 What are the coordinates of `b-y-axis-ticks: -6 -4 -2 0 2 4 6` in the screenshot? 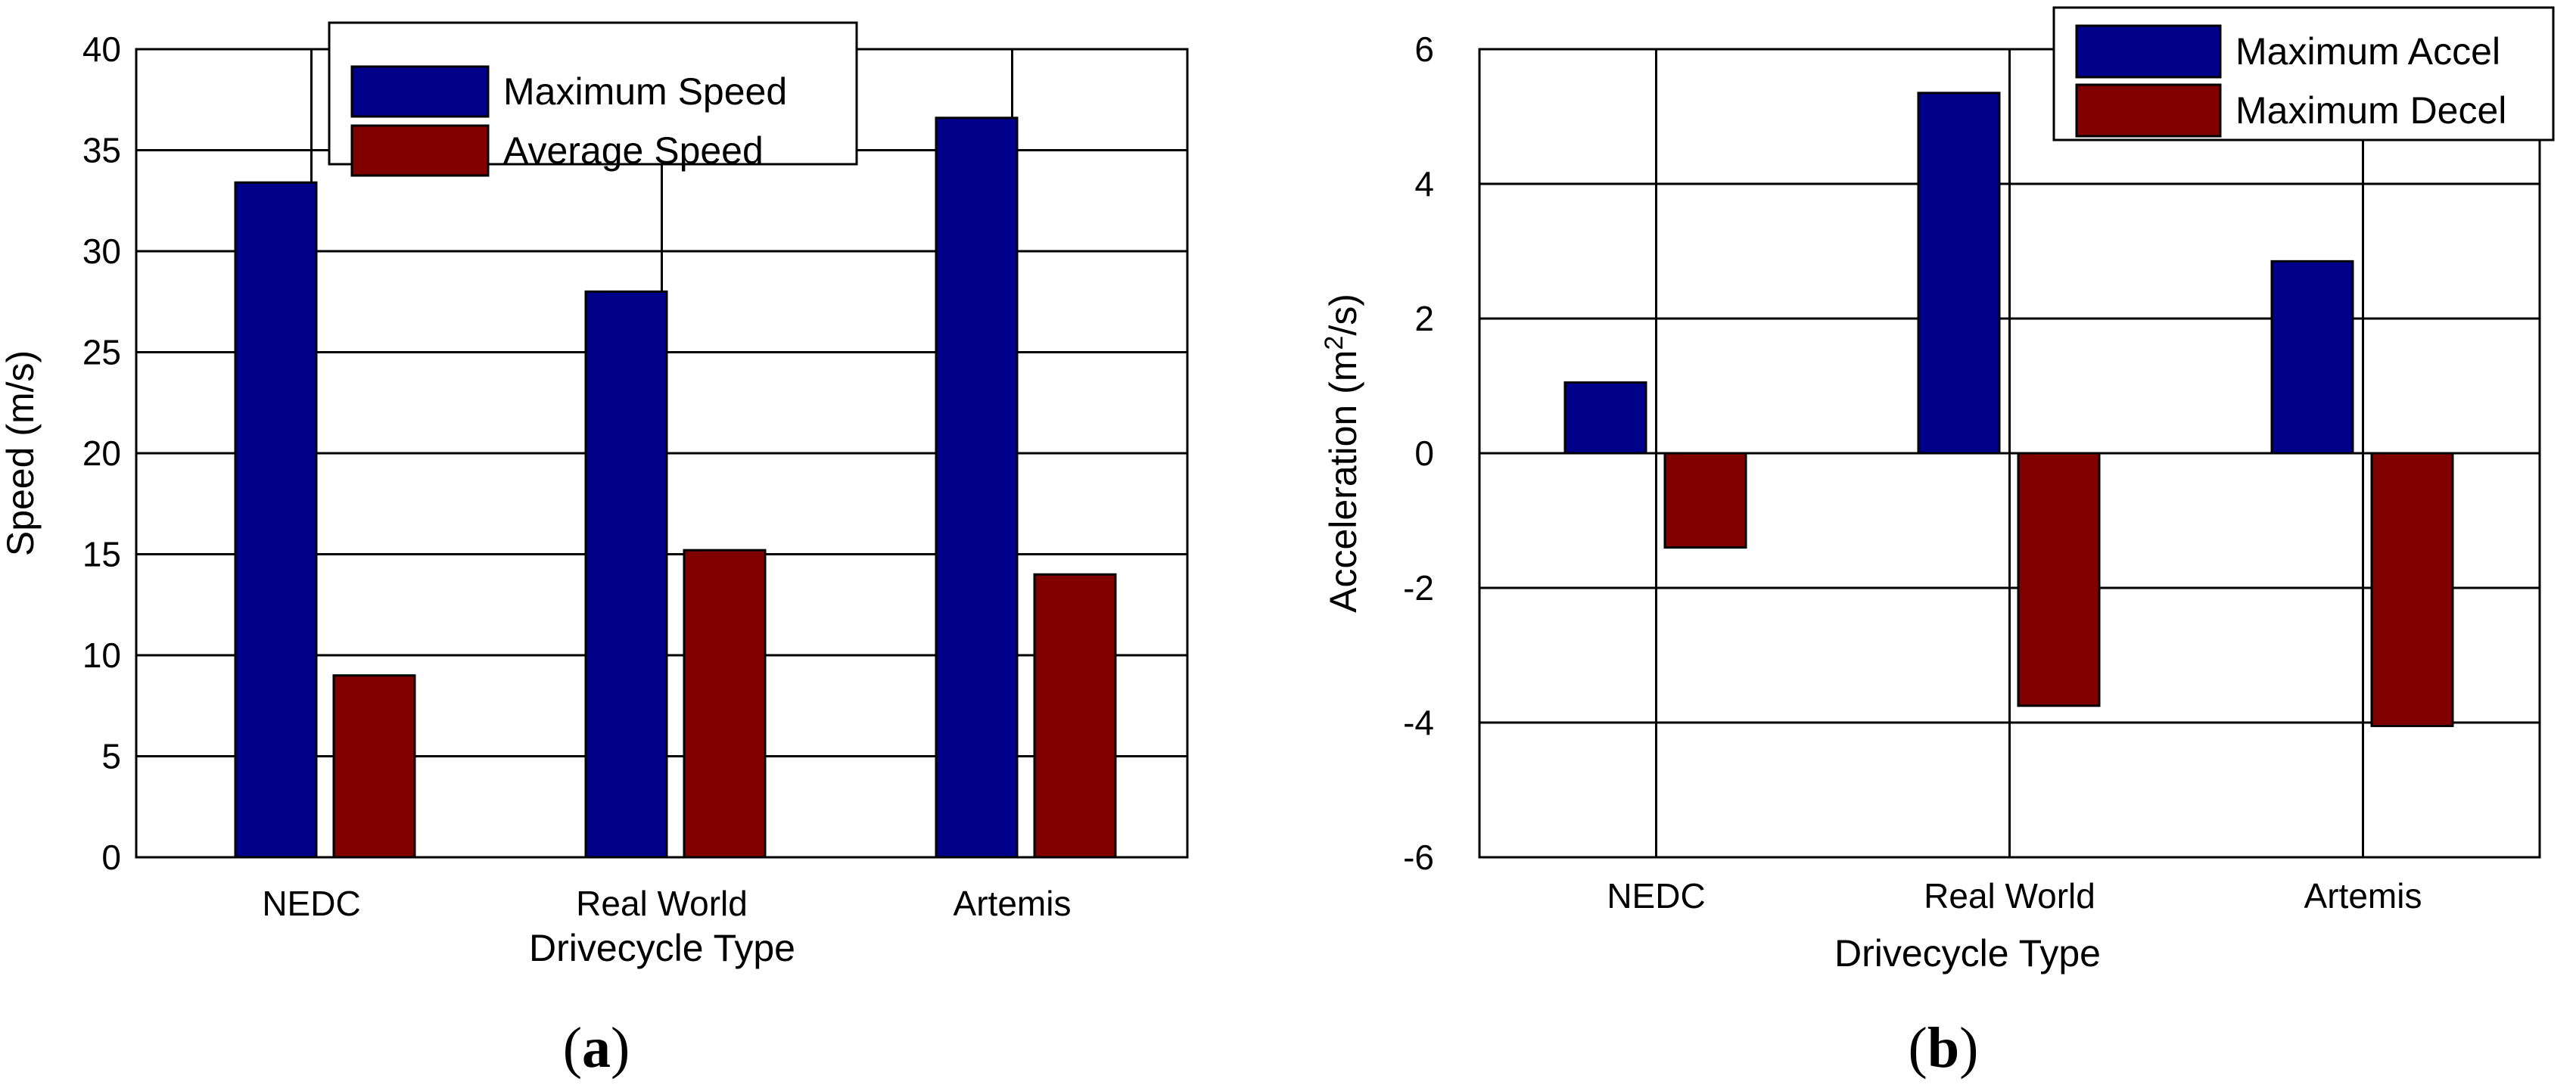 It's located at (1418, 453).